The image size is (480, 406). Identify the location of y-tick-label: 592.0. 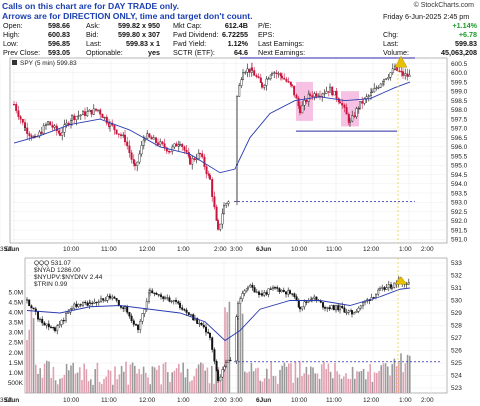
(459, 221).